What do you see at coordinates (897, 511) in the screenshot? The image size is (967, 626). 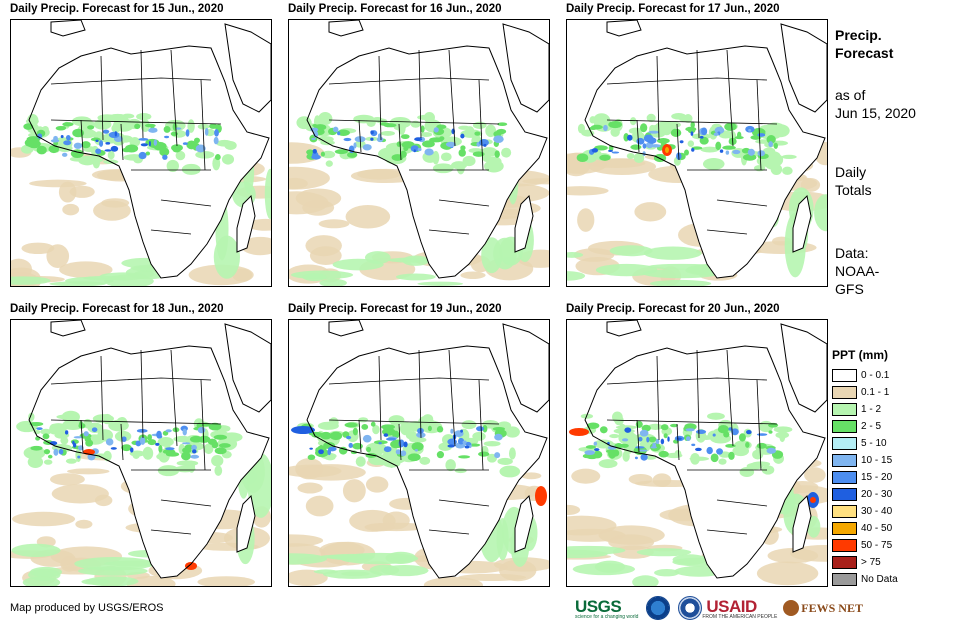 I see `legend-item: 30 - 40` at bounding box center [897, 511].